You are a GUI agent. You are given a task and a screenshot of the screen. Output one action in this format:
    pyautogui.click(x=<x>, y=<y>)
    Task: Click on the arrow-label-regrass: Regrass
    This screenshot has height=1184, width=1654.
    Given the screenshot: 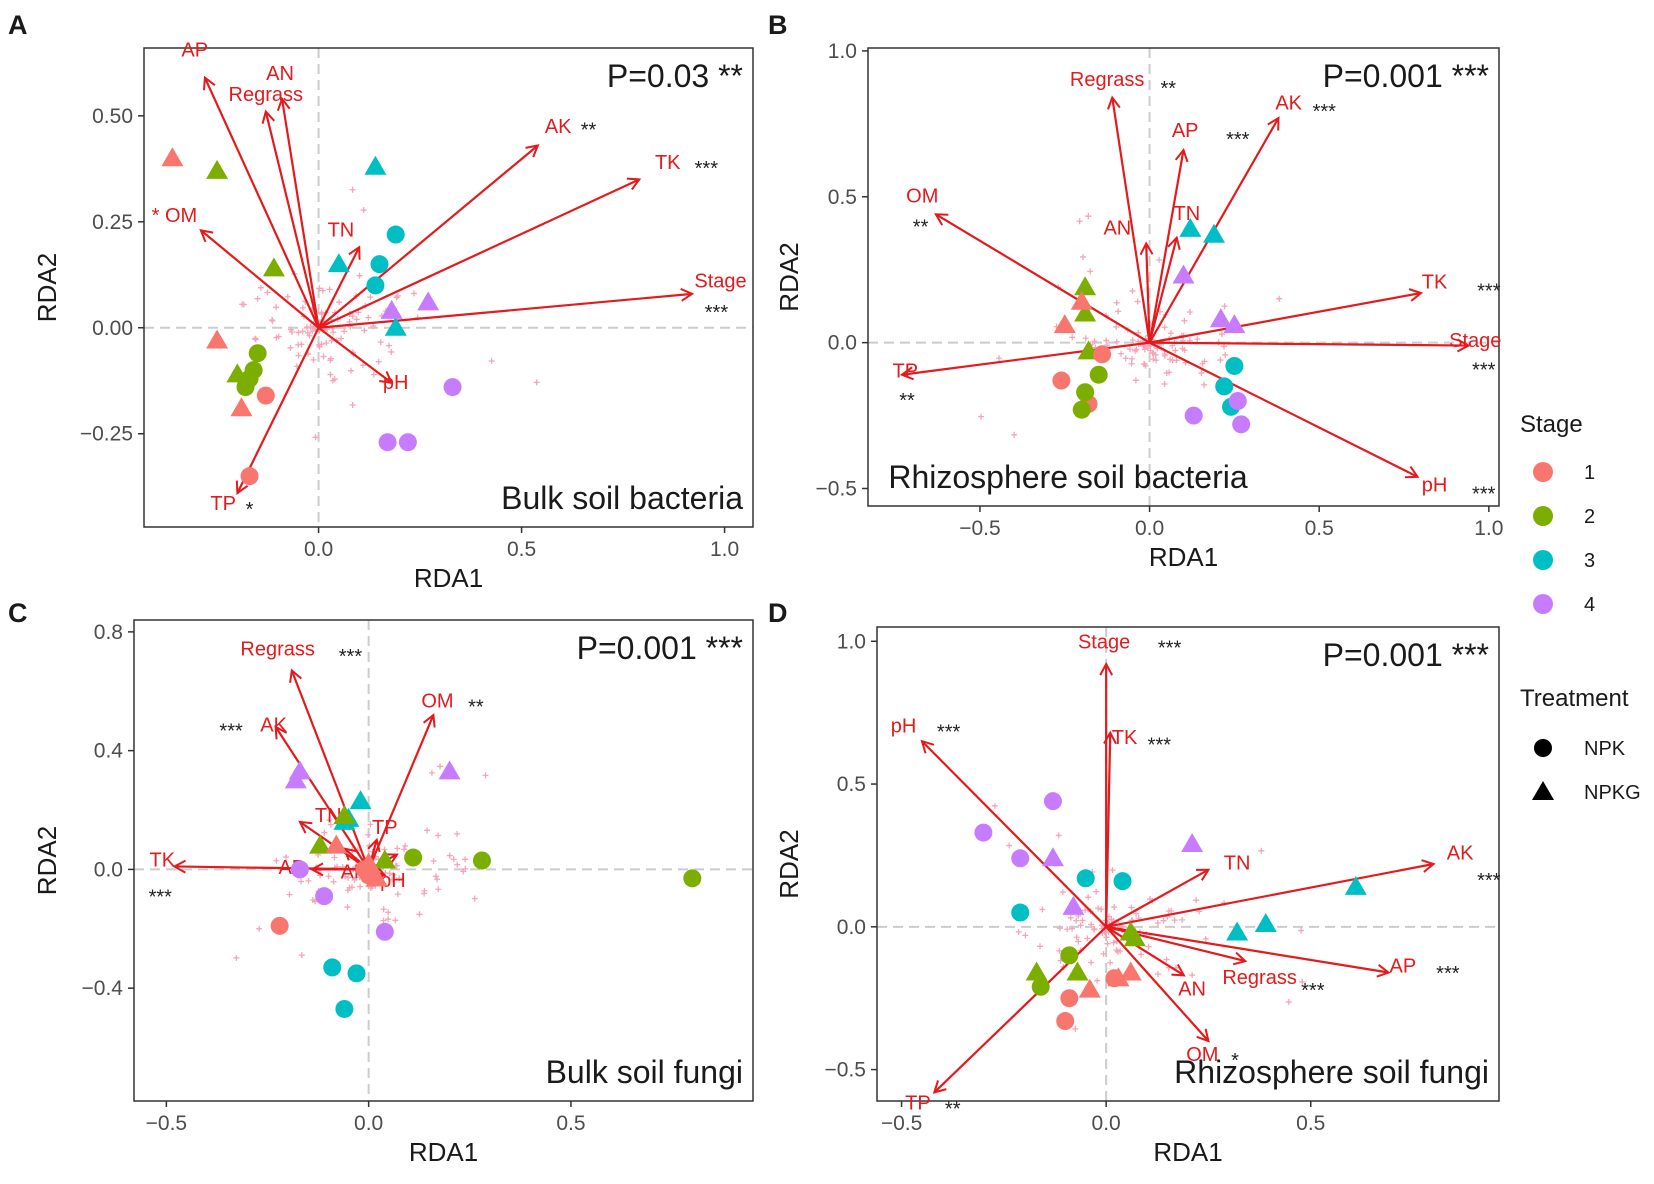 What is the action you would take?
    pyautogui.click(x=1259, y=978)
    